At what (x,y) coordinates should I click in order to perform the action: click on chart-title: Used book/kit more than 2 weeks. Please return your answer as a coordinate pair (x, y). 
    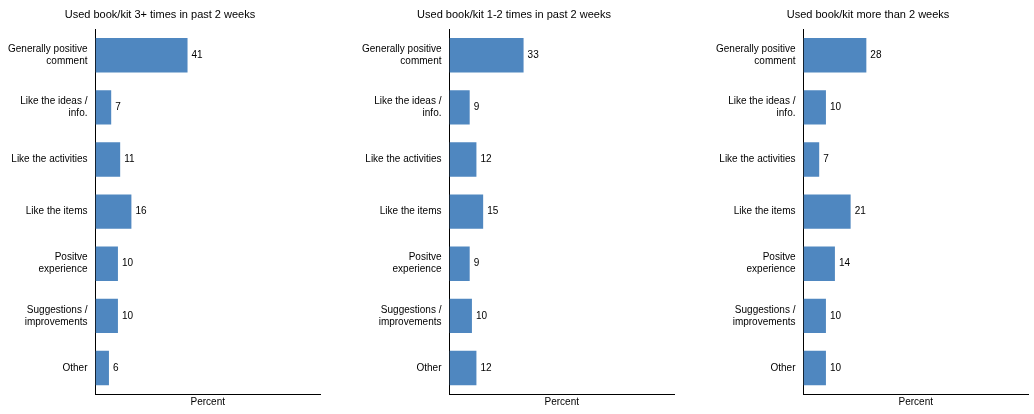
    Looking at the image, I should click on (868, 13).